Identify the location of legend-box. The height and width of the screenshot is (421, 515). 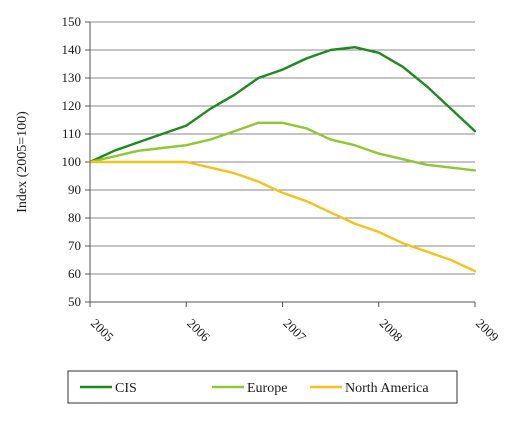
(262, 387).